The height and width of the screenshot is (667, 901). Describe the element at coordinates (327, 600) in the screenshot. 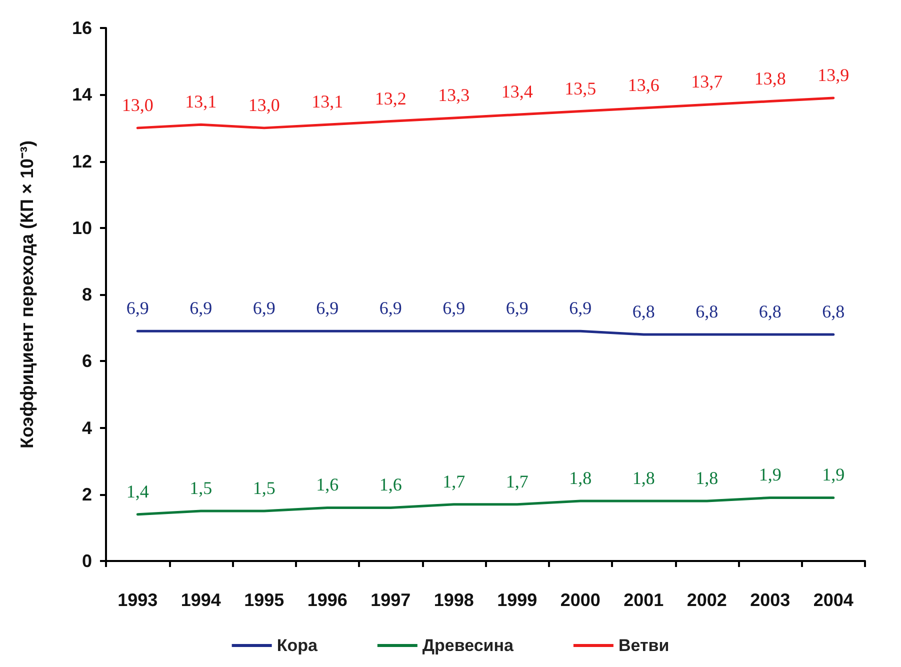

I see `x-tick-label: 1996` at that location.